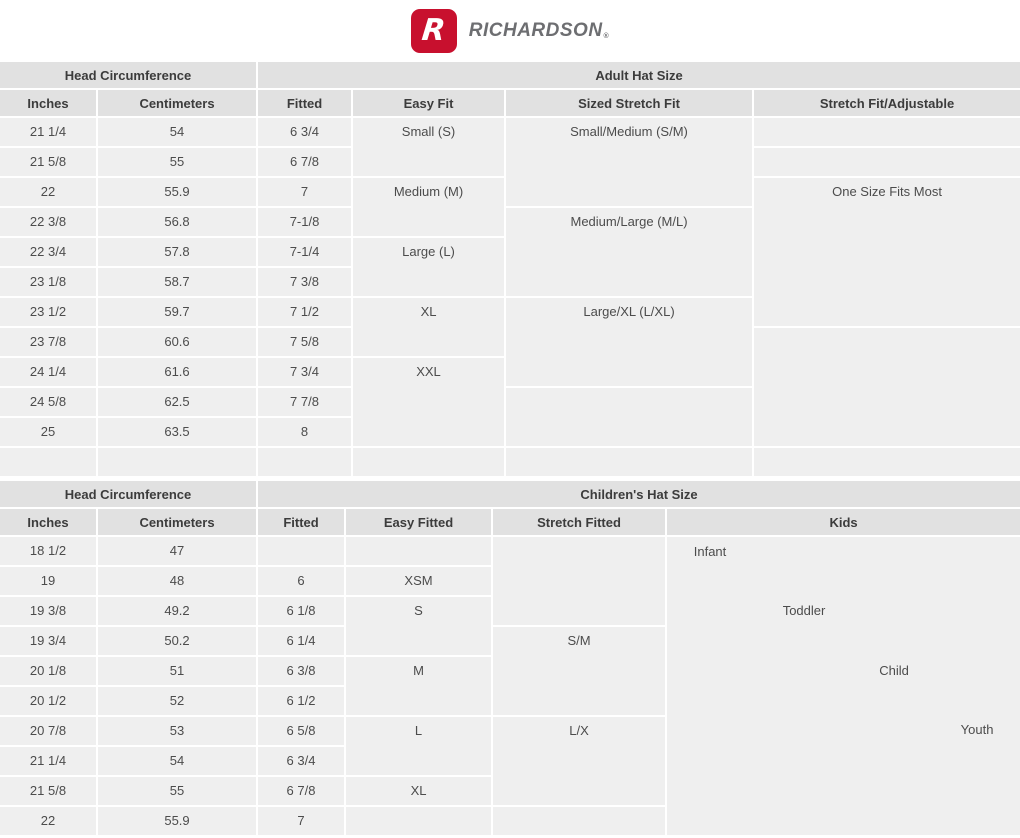 The width and height of the screenshot is (1020, 838). I want to click on children-stretch-fitted-cell: L/X, so click(580, 762).